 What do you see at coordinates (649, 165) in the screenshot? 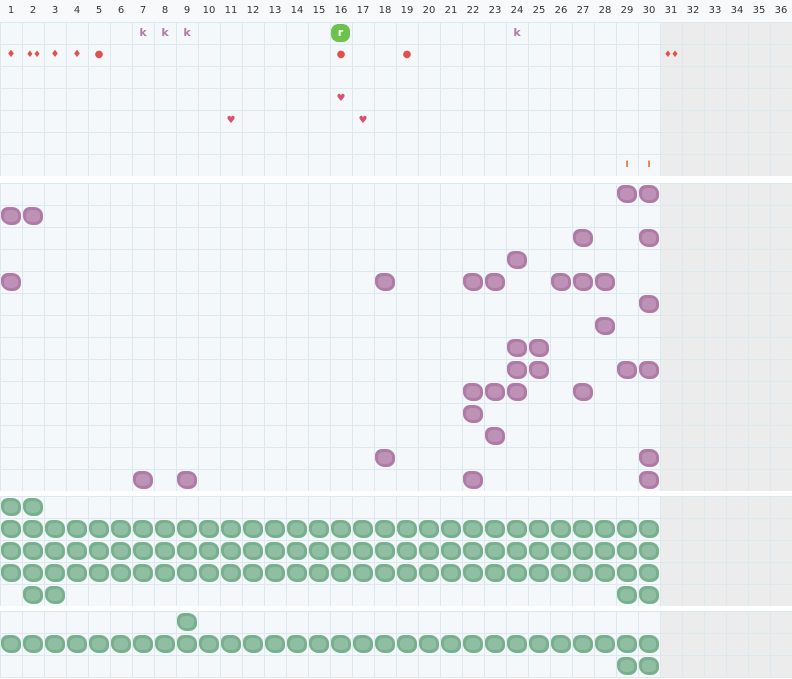
I see `tick-icon: I` at bounding box center [649, 165].